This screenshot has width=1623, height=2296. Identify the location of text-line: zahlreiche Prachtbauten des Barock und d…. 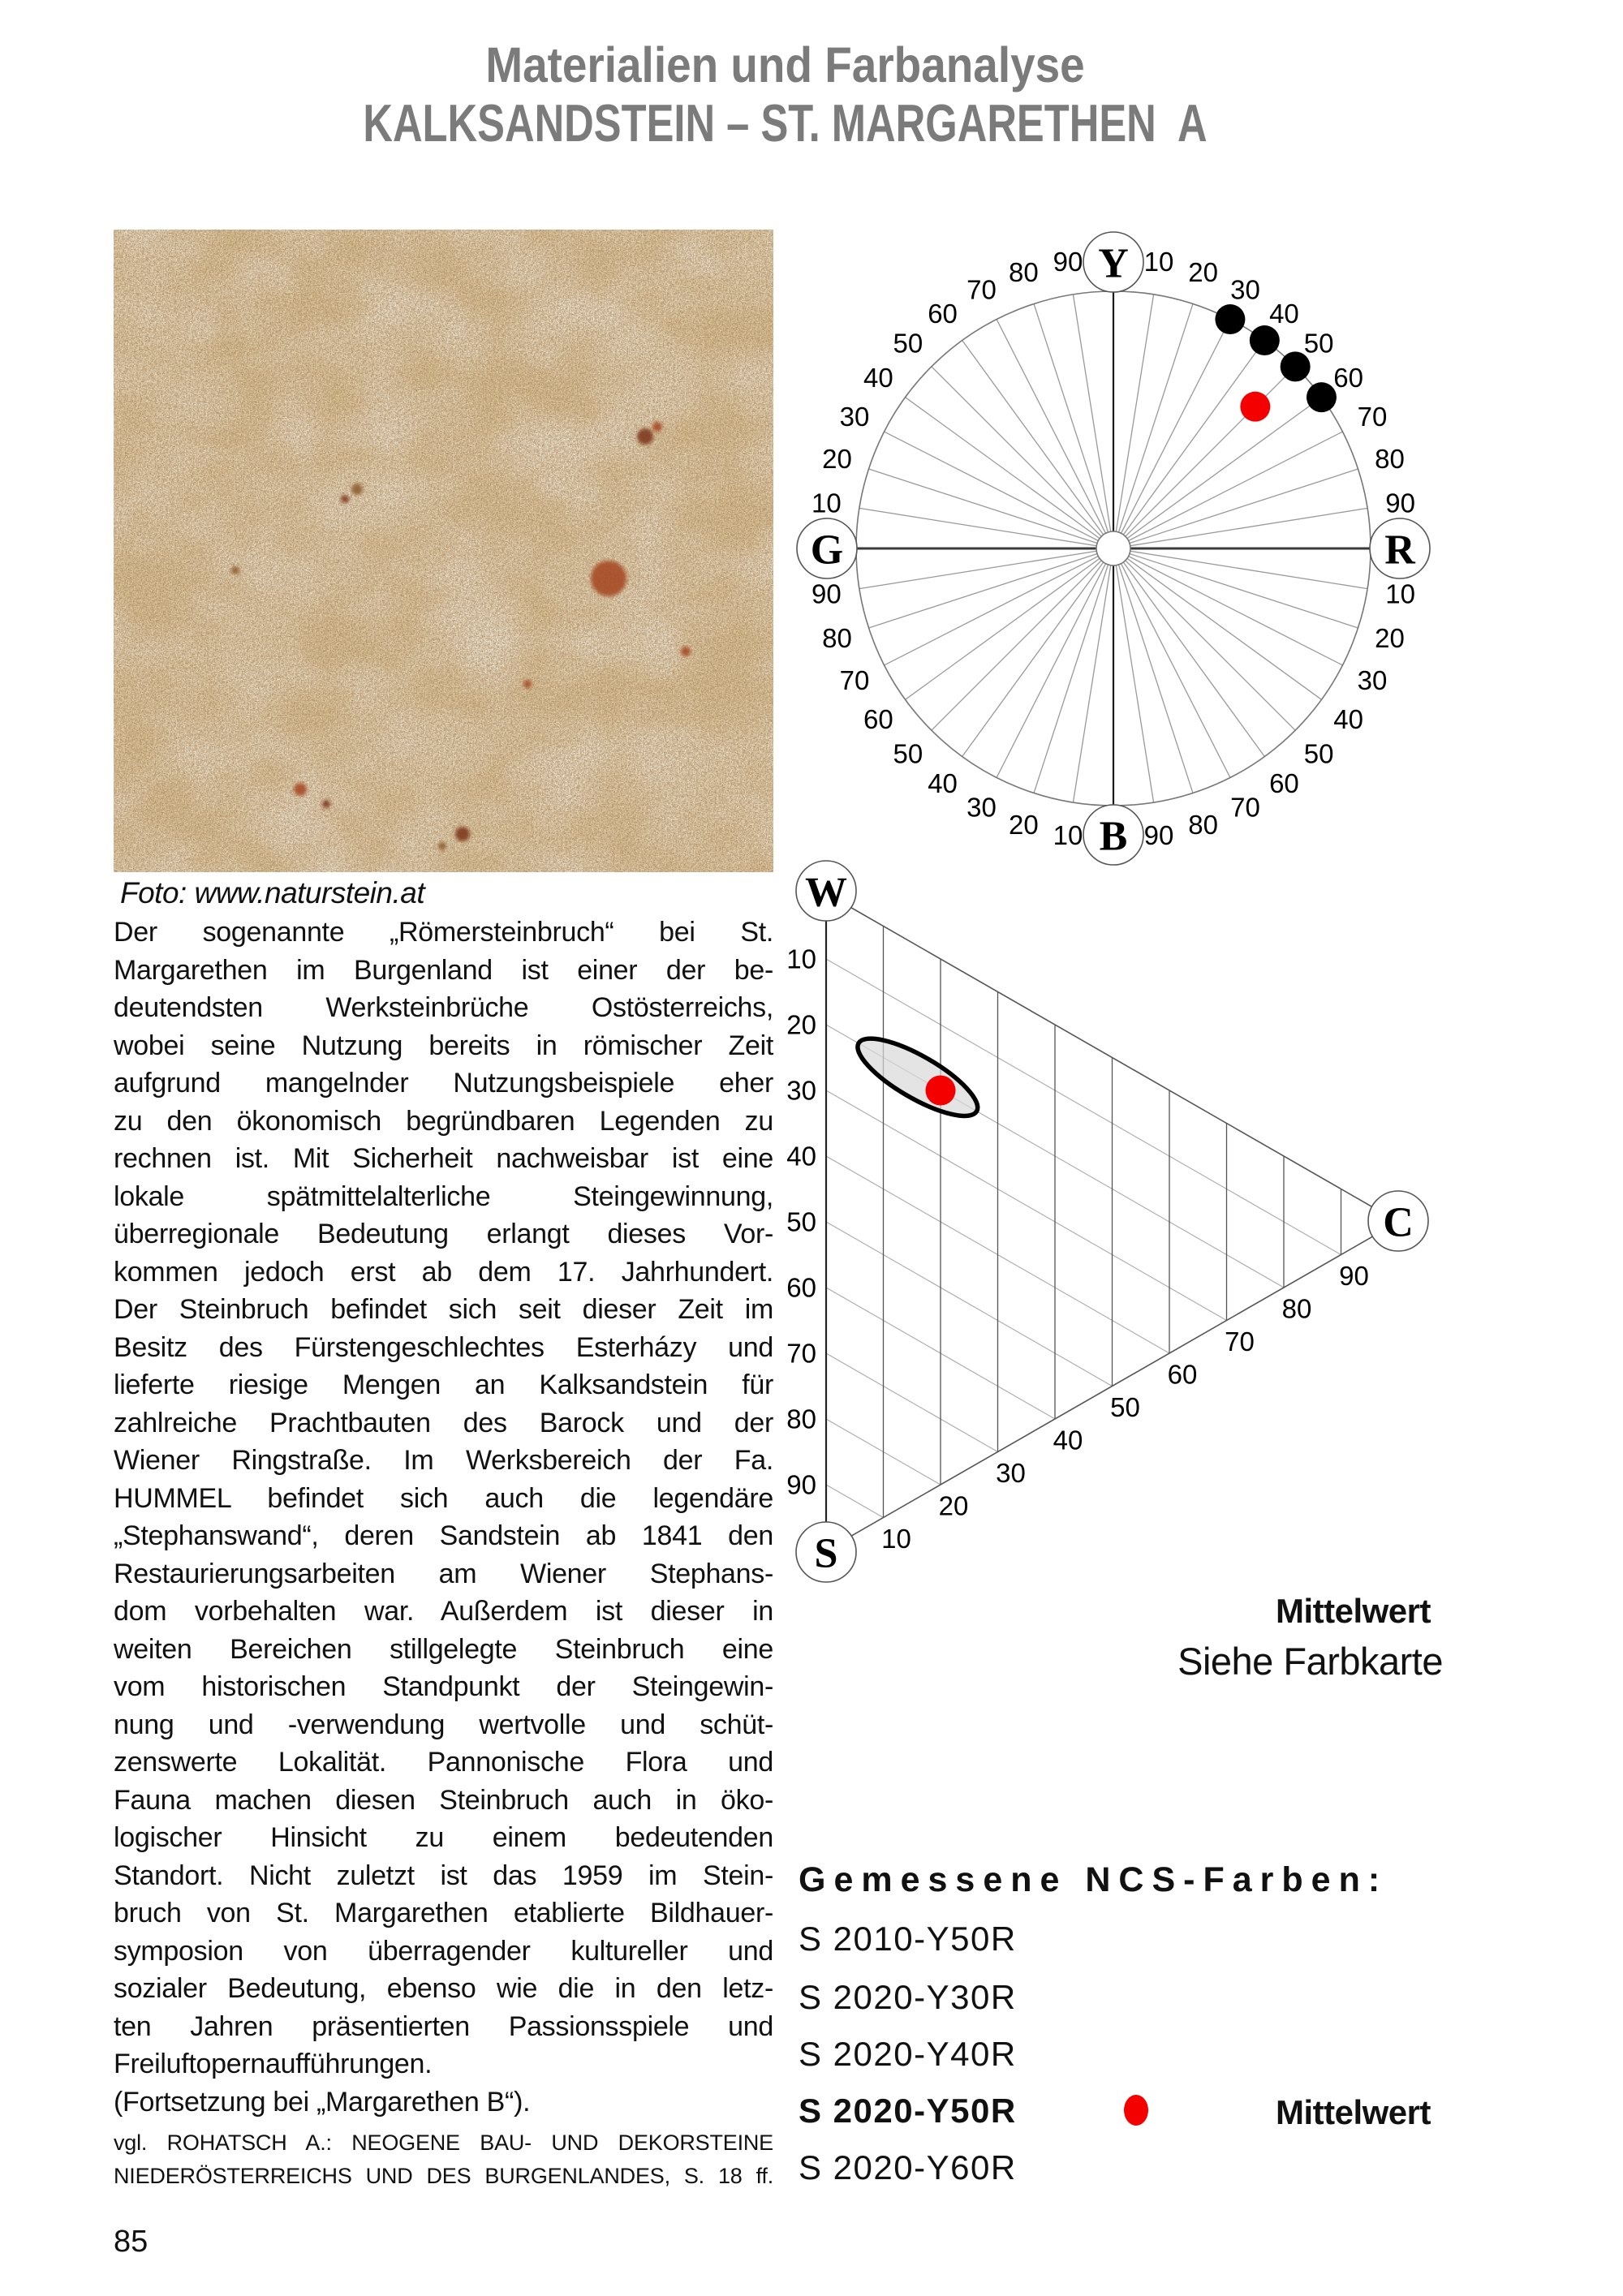
(443, 1422).